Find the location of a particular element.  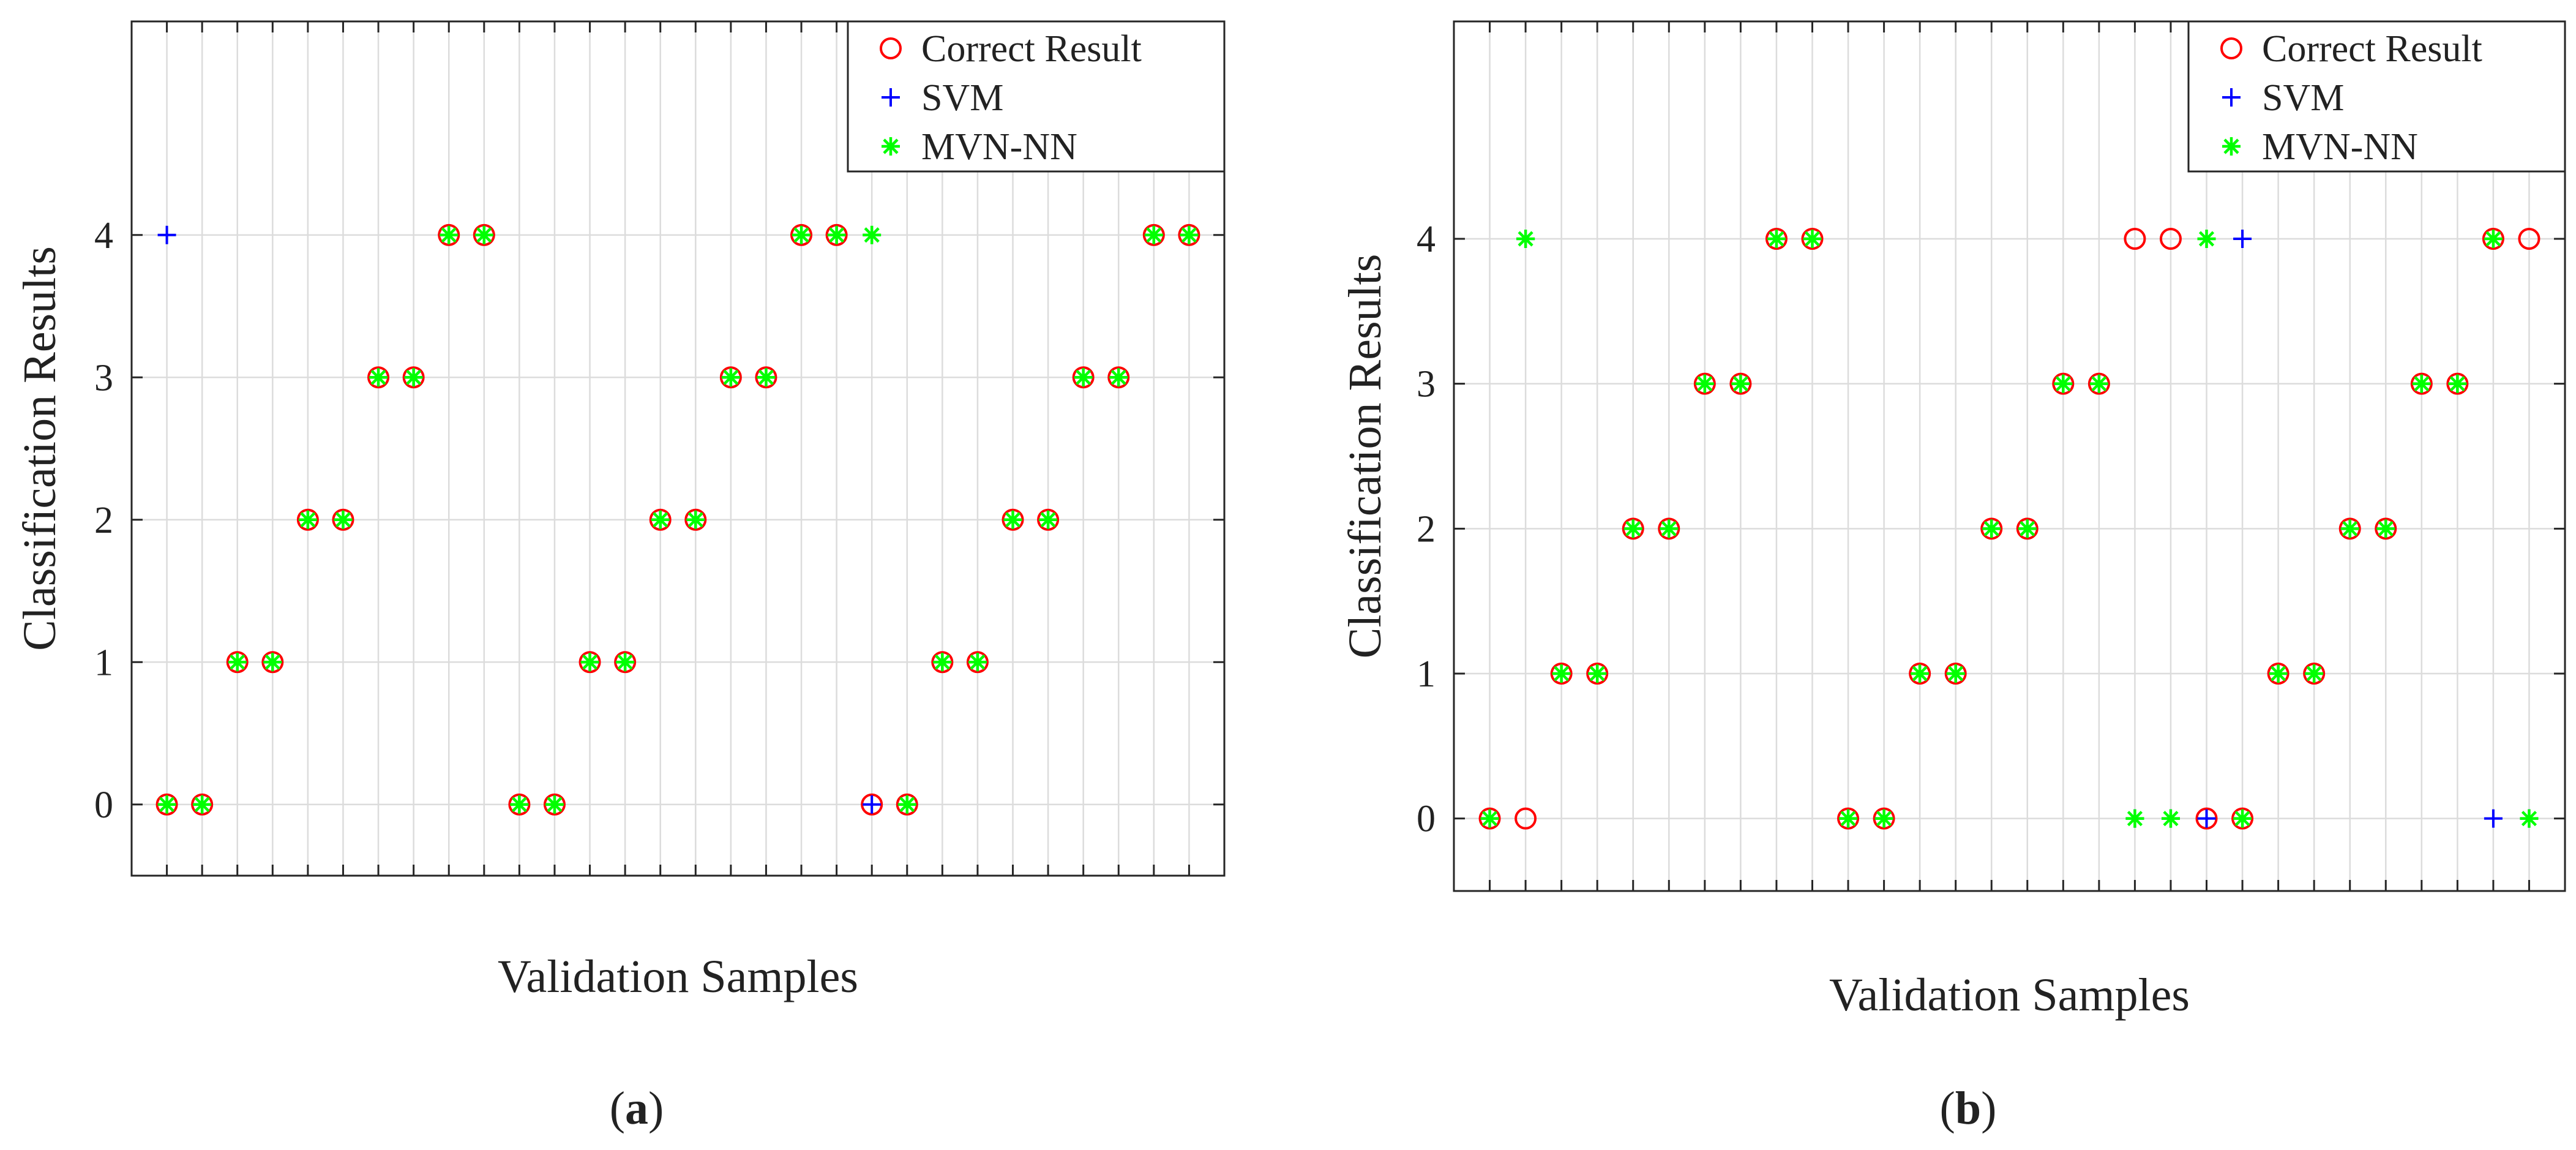

y-tick-label: 0 is located at coordinates (1426, 820).